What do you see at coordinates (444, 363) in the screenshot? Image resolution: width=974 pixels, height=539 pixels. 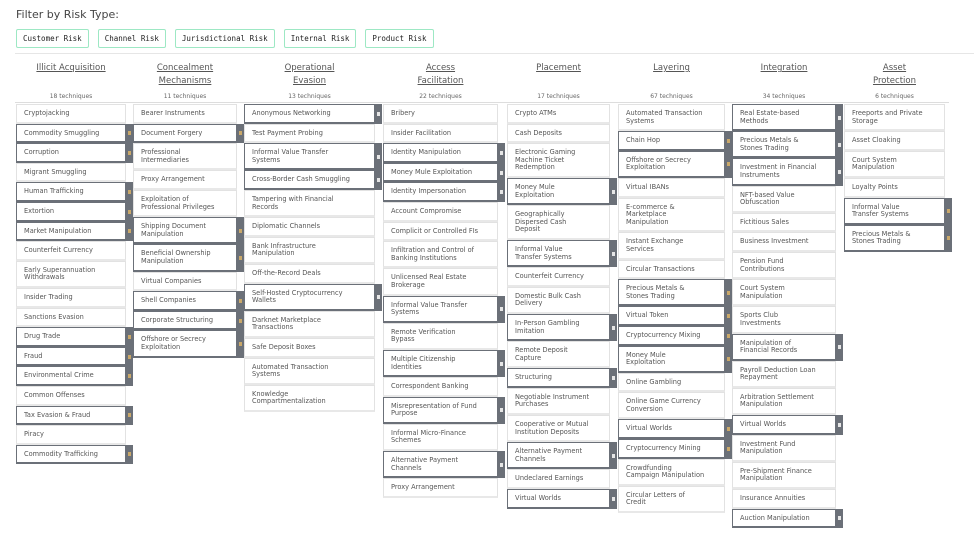 I see `technique-item-selected: Multiple Citizenship Identities` at bounding box center [444, 363].